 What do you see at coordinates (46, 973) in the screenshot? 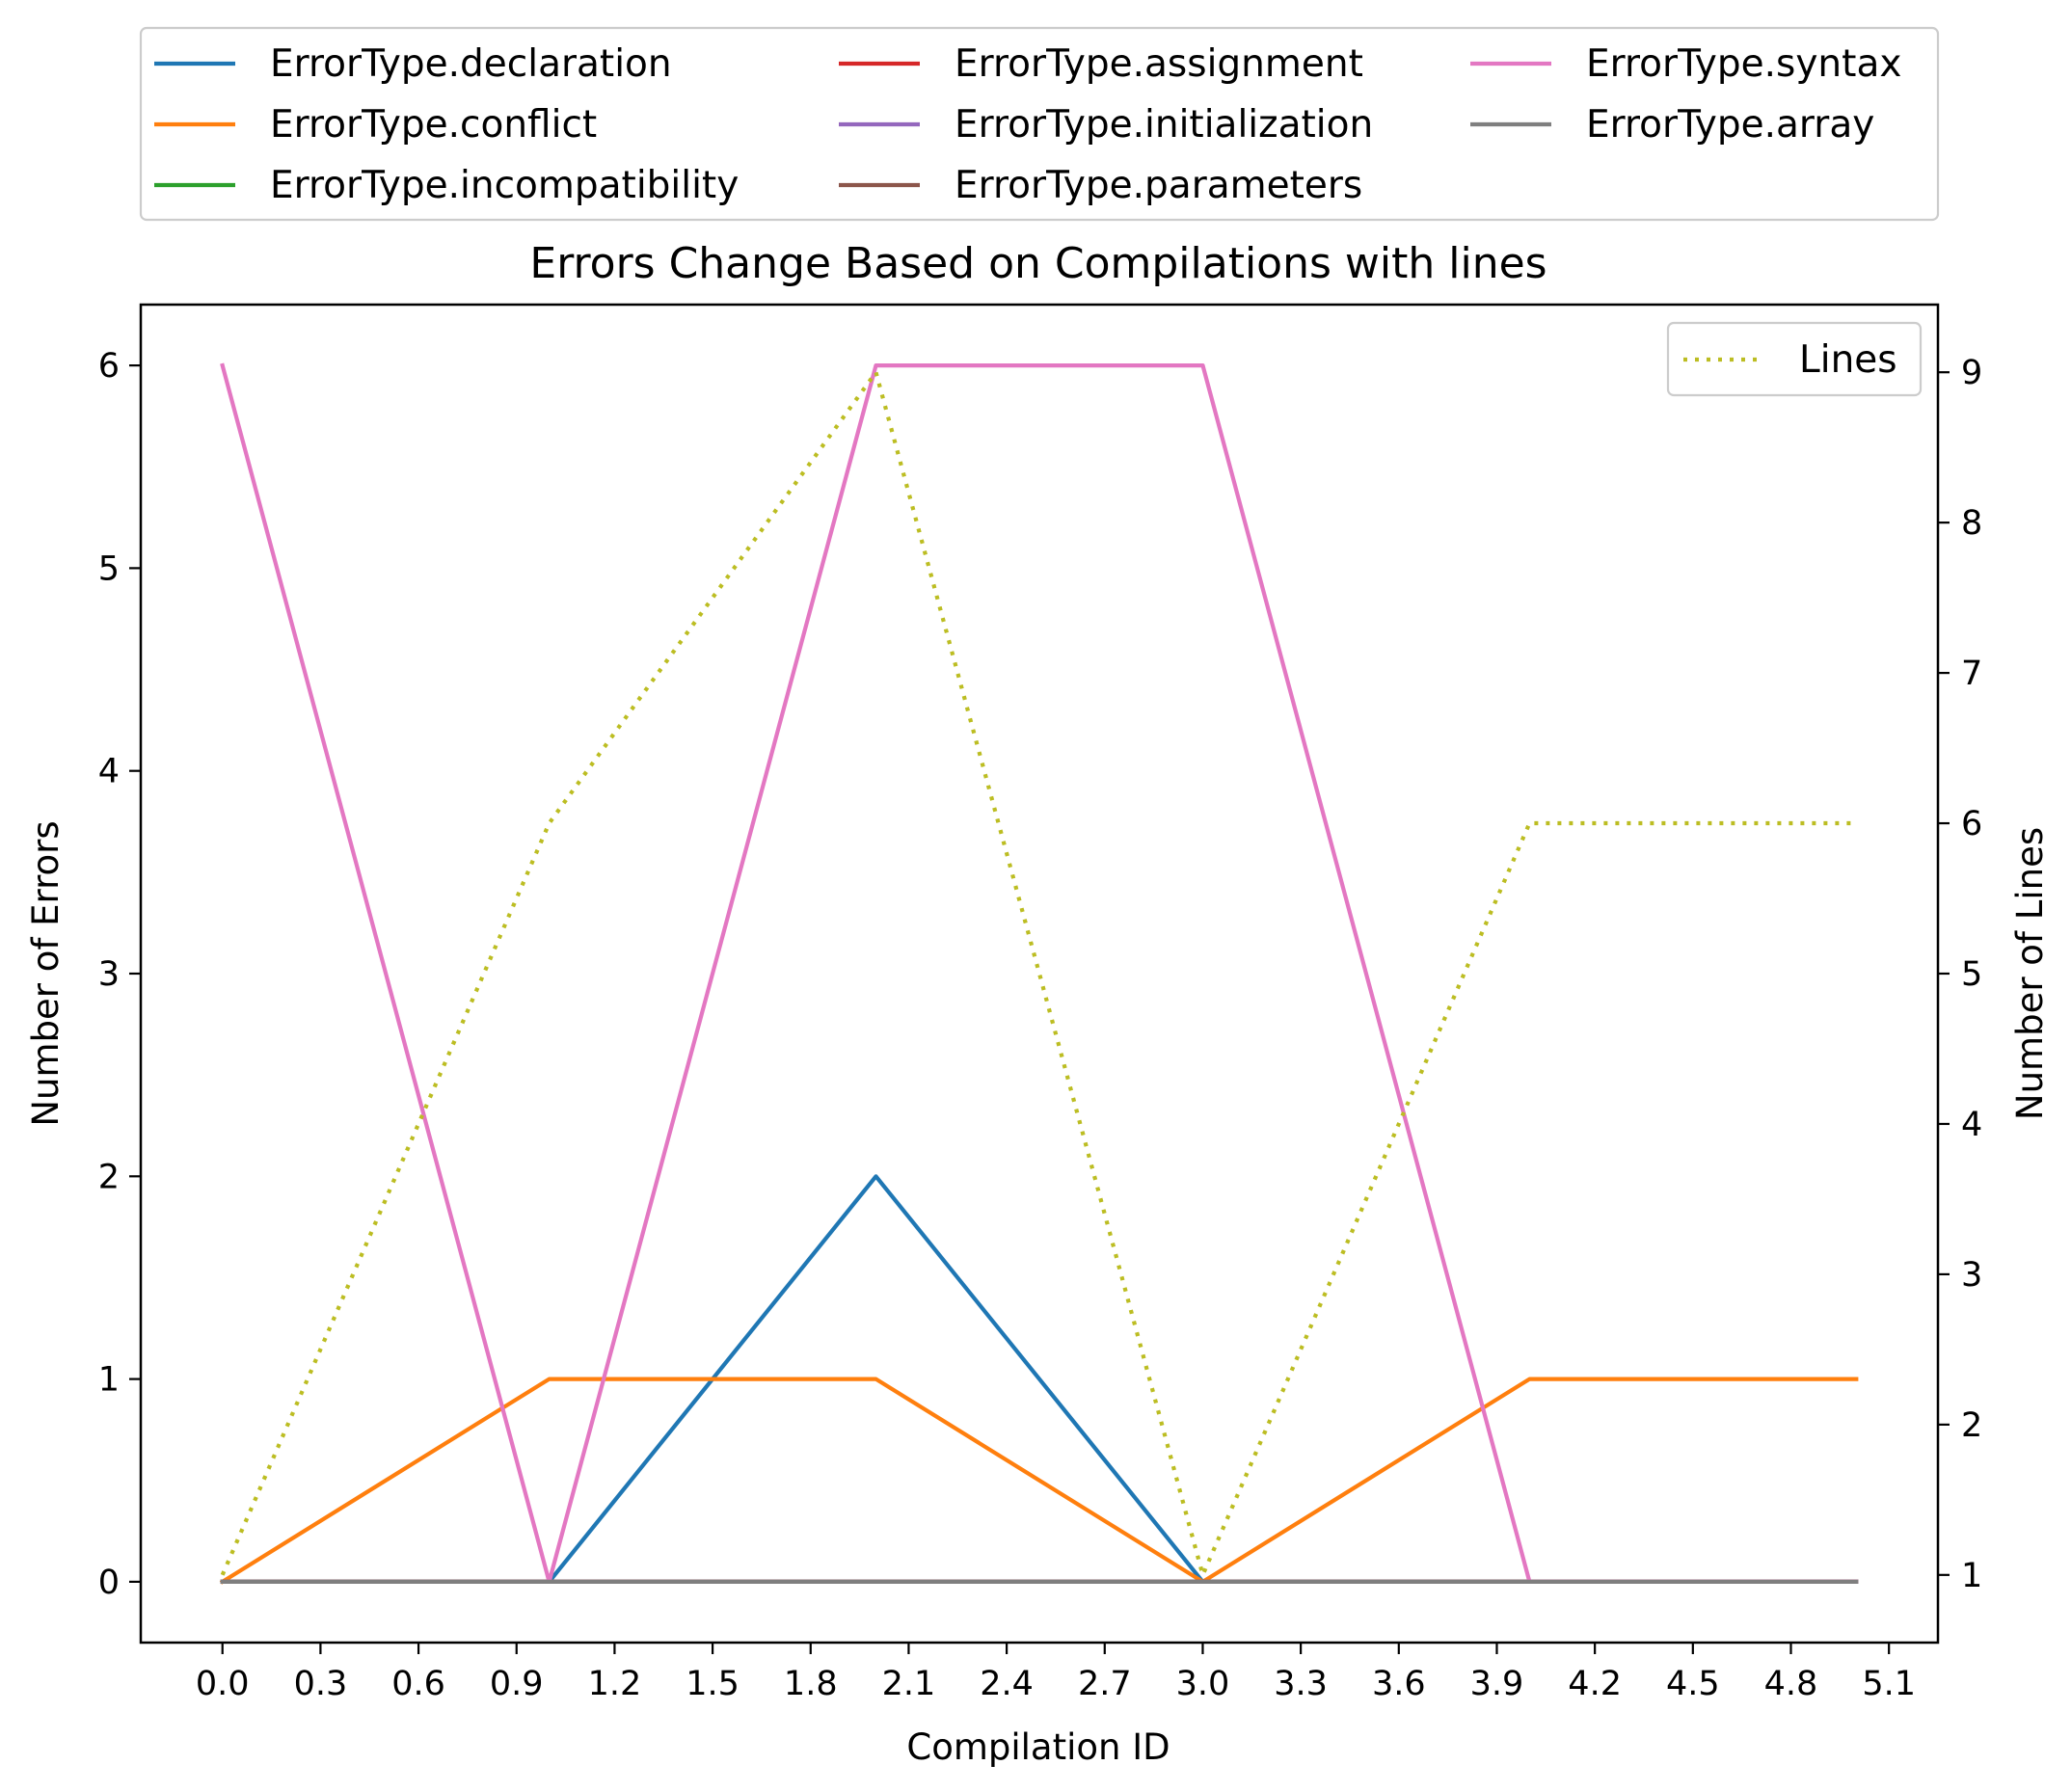
I see `y-axis-label: Number of Errors` at bounding box center [46, 973].